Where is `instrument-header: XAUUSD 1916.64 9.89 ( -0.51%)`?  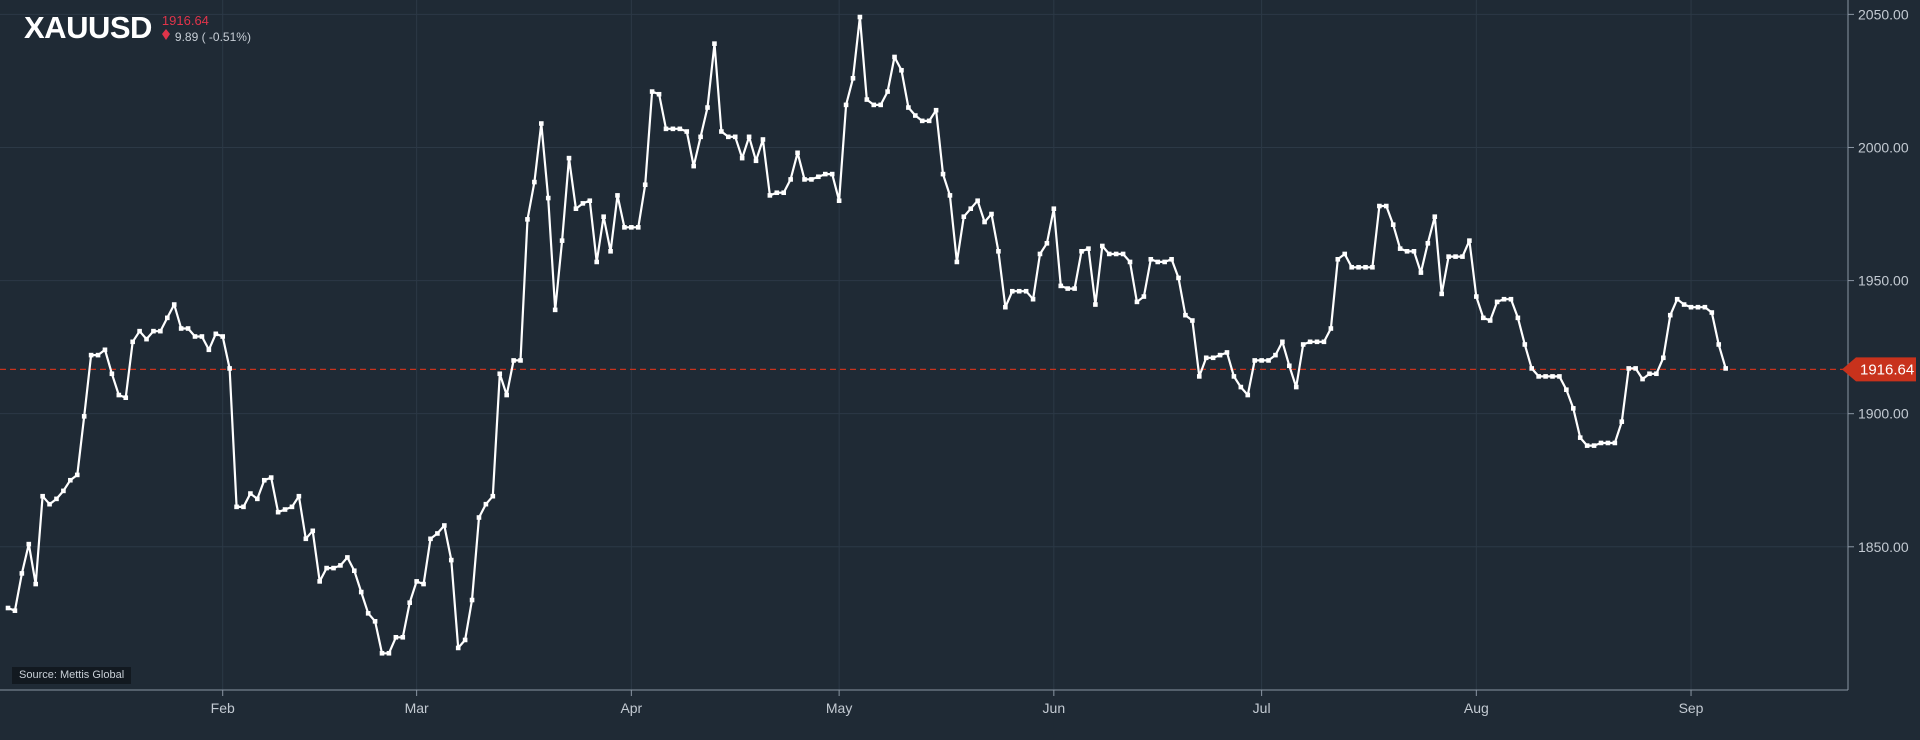 instrument-header: XAUUSD 1916.64 9.89 ( -0.51%) is located at coordinates (137, 28).